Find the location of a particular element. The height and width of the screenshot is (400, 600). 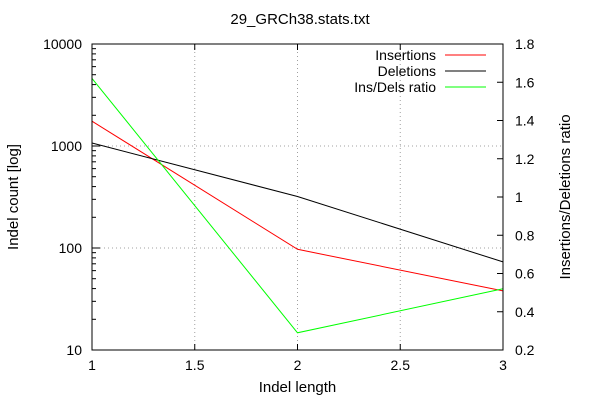

y-tick-label: 1000 is located at coordinates (66, 146).